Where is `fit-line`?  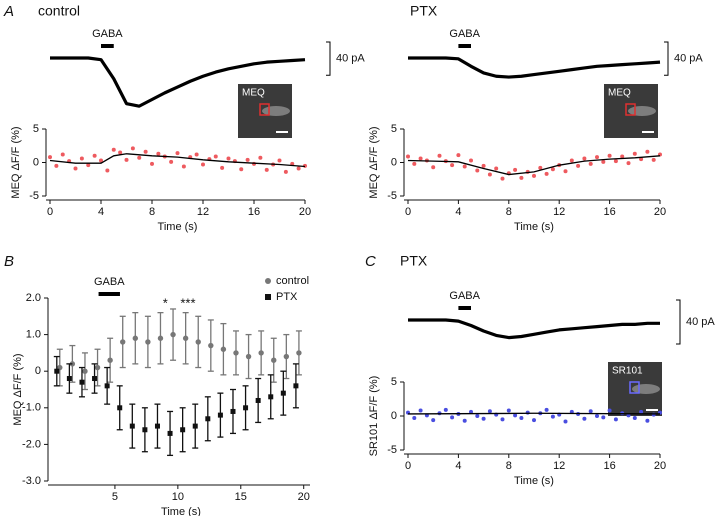 fit-line is located at coordinates (534, 165).